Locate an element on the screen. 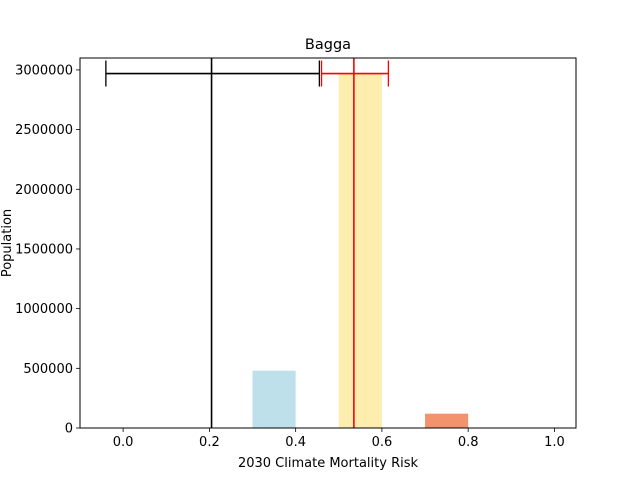 Image resolution: width=640 pixels, height=480 pixels. x-tick-label: 0.4 is located at coordinates (295, 442).